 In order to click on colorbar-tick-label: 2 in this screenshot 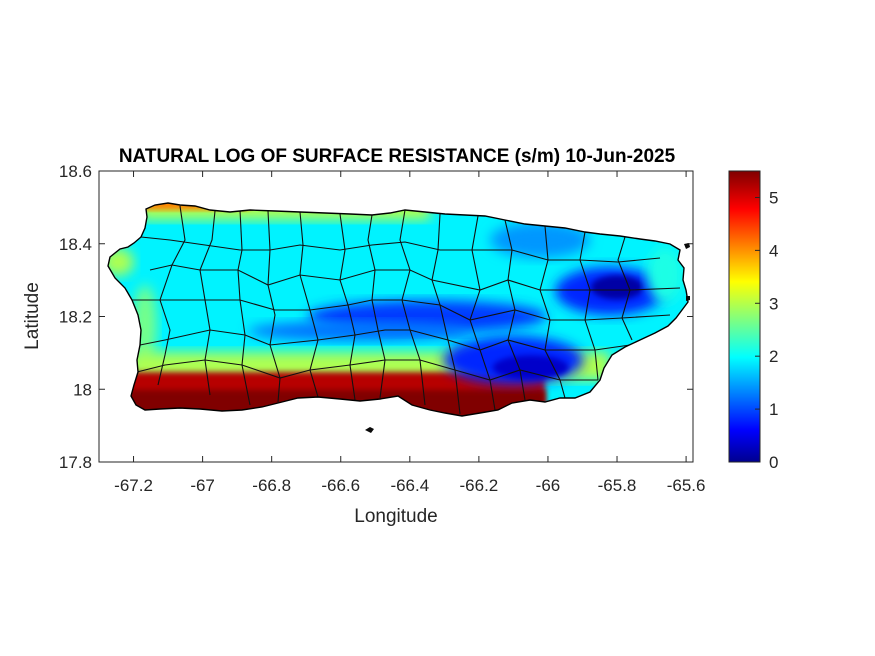, I will do `click(773, 356)`.